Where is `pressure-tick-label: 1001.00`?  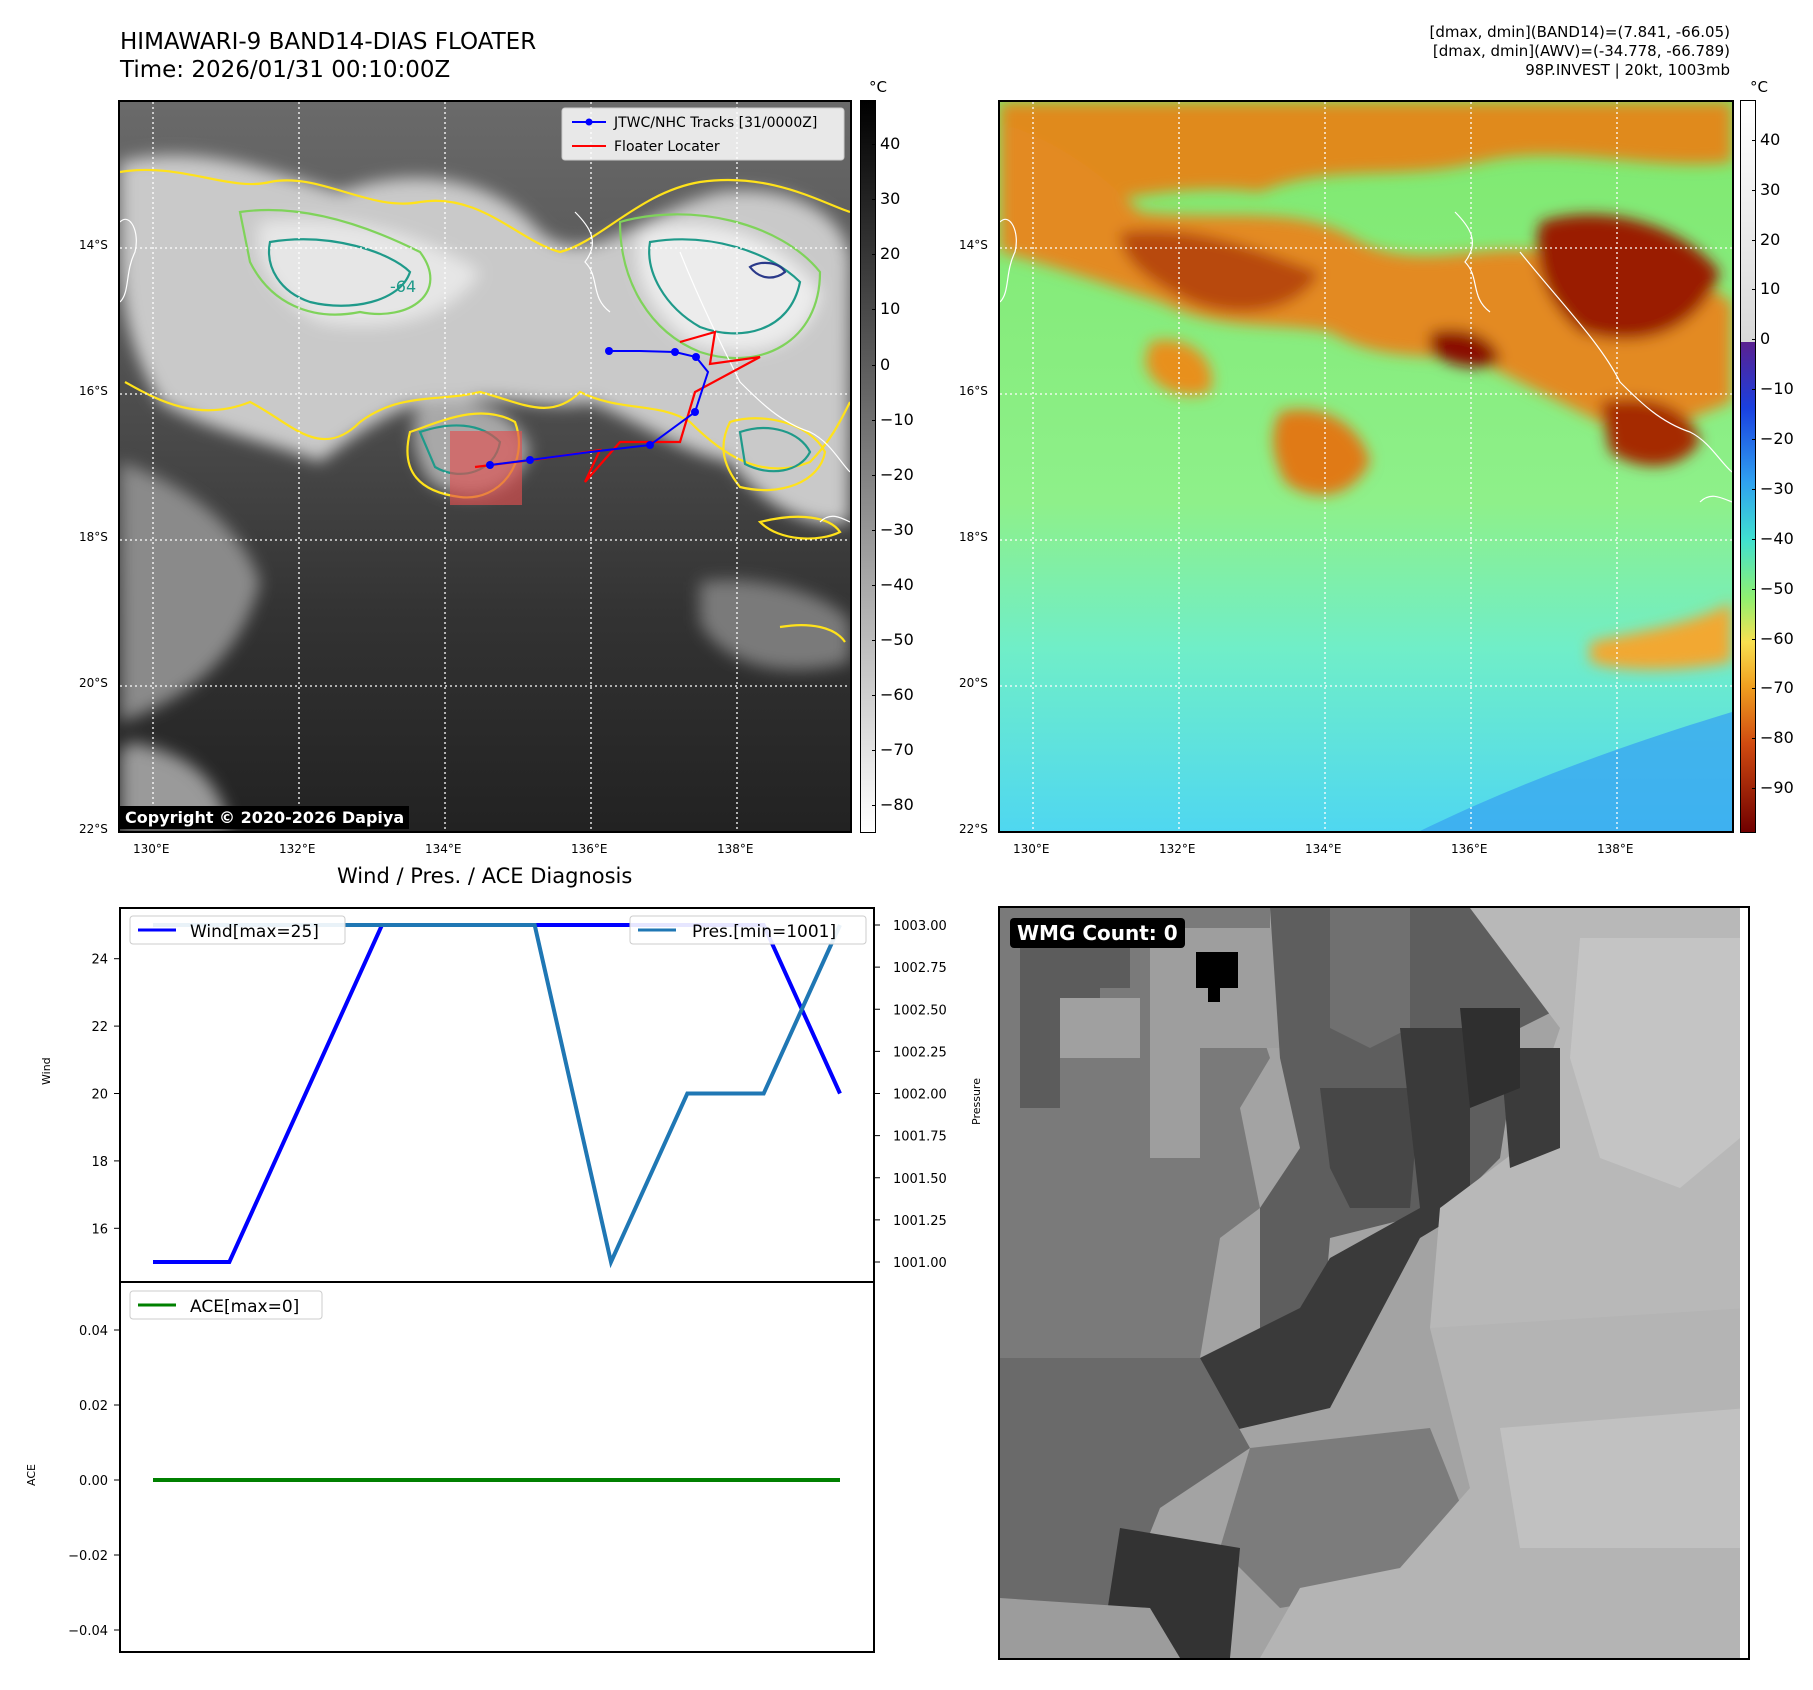
pressure-tick-label: 1001.00 is located at coordinates (920, 1263).